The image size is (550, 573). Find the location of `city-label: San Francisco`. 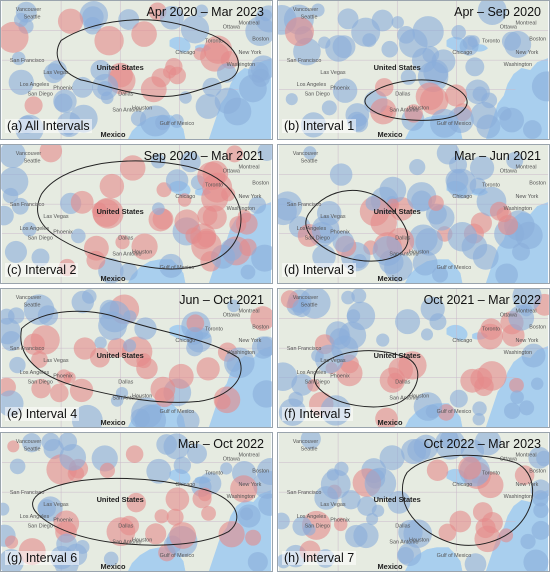

city-label: San Francisco is located at coordinates (27, 349).